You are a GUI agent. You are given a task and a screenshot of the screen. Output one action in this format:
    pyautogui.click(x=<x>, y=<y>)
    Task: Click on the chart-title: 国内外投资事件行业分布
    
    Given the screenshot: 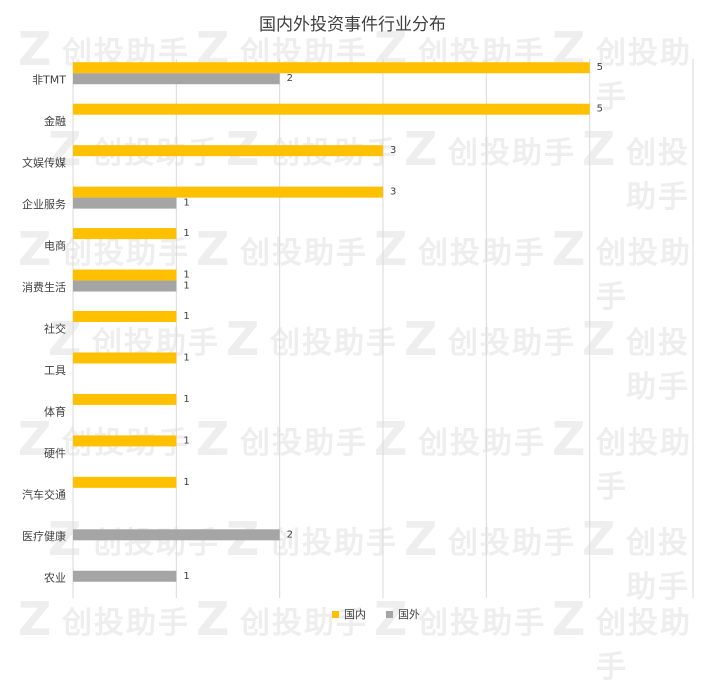 What is the action you would take?
    pyautogui.click(x=352, y=25)
    